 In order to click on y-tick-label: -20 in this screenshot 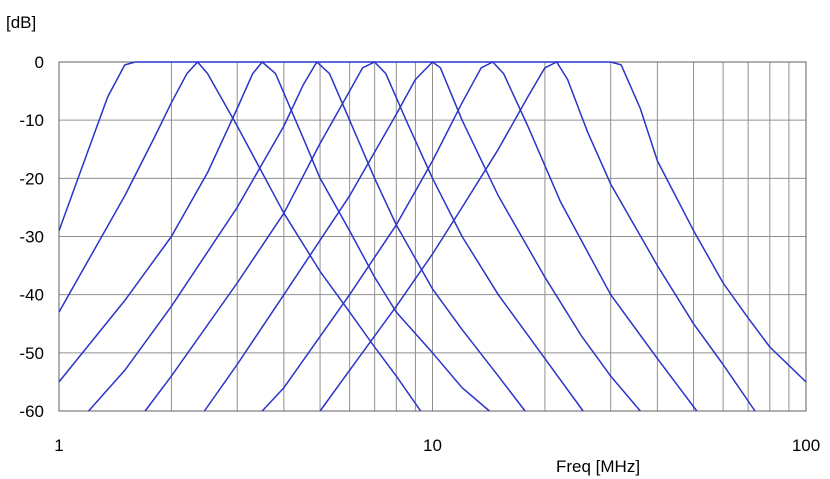, I will do `click(31, 178)`.